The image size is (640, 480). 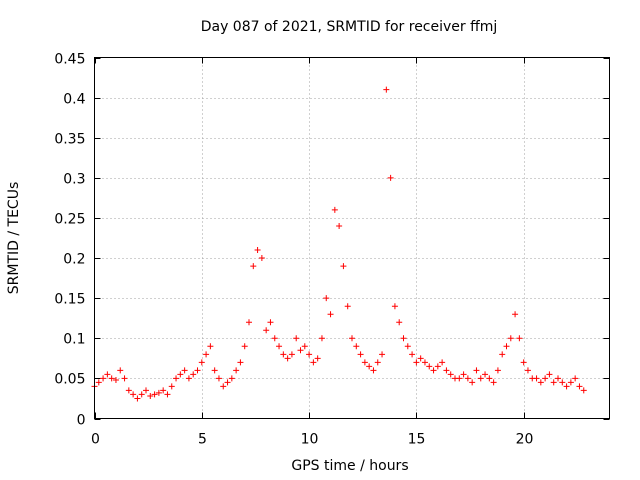 I want to click on y-tick-label: 0.25, so click(x=69, y=220).